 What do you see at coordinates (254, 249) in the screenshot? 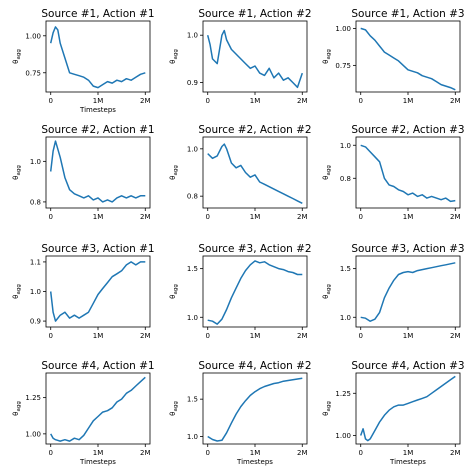
I see `subplot-title: Source #3, Action #2` at bounding box center [254, 249].